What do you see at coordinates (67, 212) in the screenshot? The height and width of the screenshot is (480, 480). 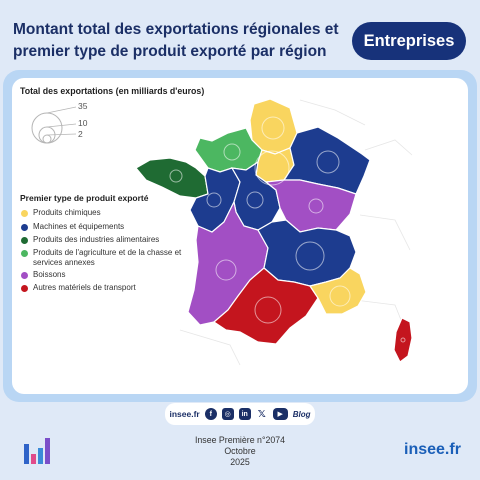 I see `legend-label: Produits chimiques` at bounding box center [67, 212].